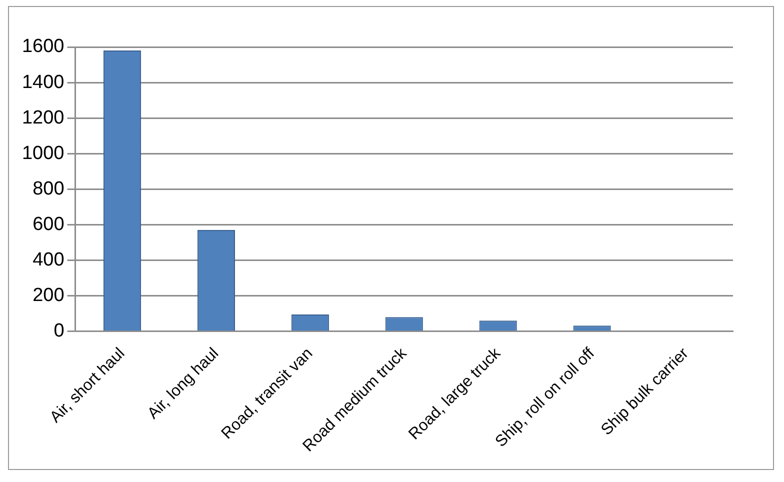 The width and height of the screenshot is (784, 482). Describe the element at coordinates (43, 153) in the screenshot. I see `y-tick-label: 1000` at that location.